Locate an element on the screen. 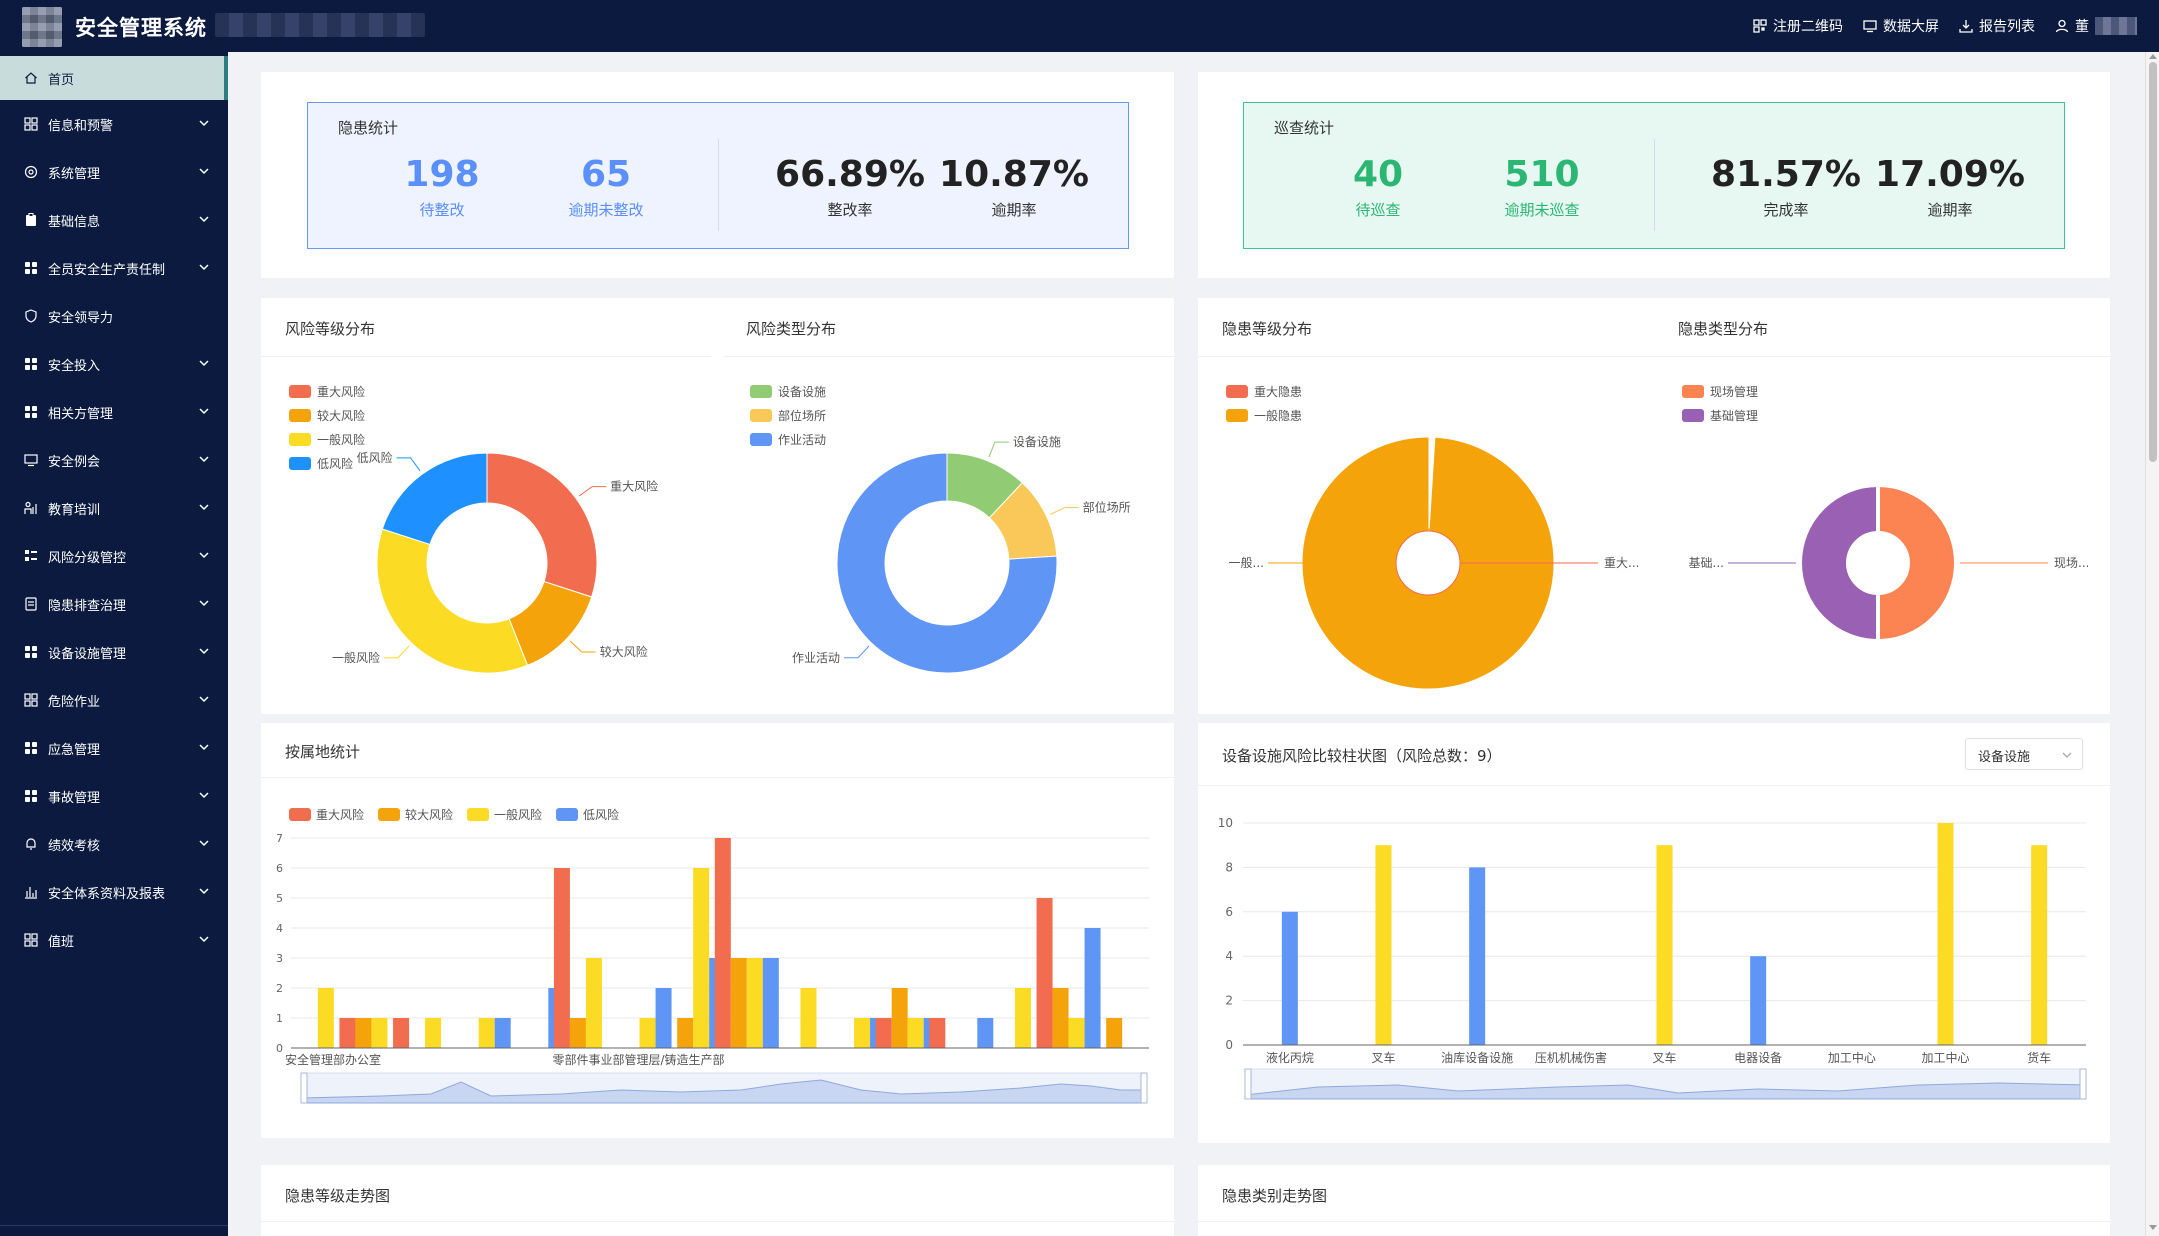 The image size is (2159, 1236). sidebar-item-performance: 绩效考核 is located at coordinates (114, 844).